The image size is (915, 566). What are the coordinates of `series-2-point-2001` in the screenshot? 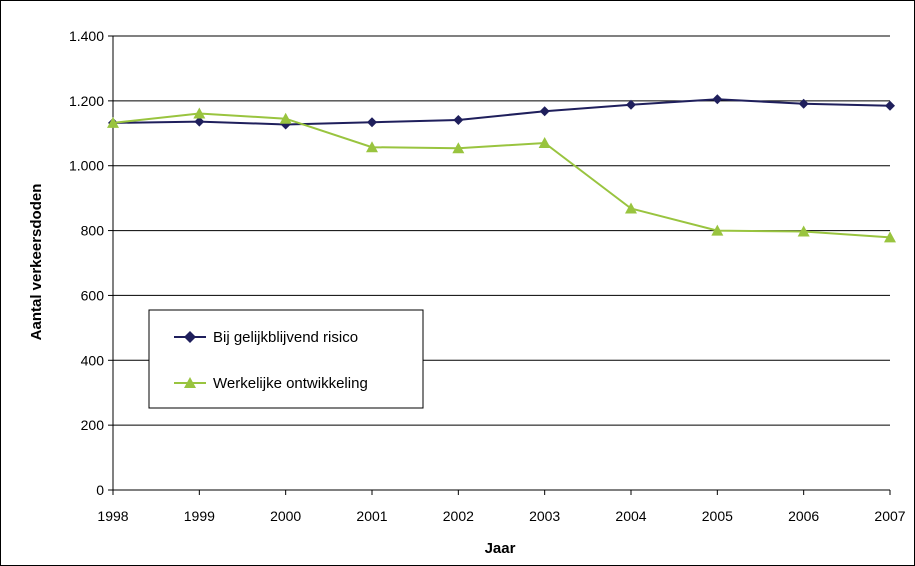 It's located at (372, 147).